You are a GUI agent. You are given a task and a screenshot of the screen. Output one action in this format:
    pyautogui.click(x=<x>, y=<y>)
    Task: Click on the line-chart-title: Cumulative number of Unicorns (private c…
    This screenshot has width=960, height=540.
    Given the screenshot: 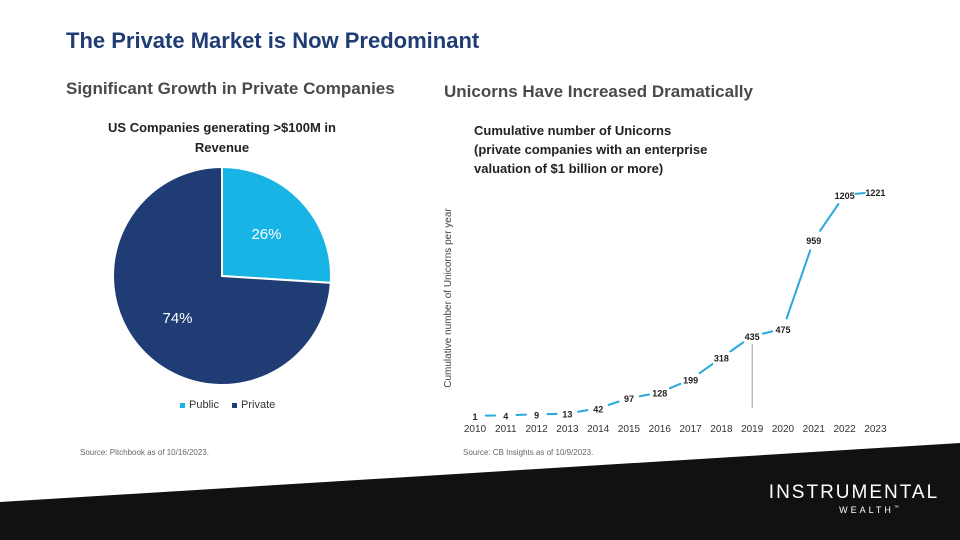 What is the action you would take?
    pyautogui.click(x=624, y=149)
    